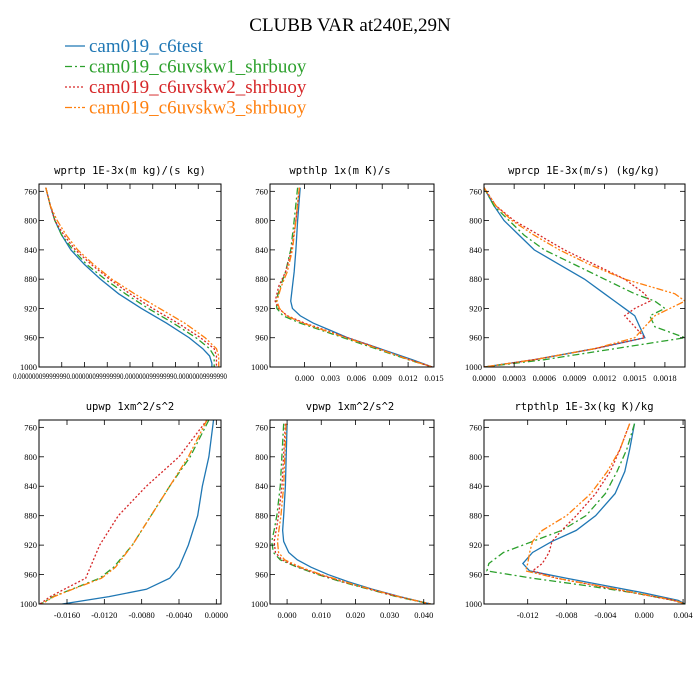 The width and height of the screenshot is (700, 700). What do you see at coordinates (198, 67) in the screenshot?
I see `legend-entry: cam019_c6uvskw1_shrbuoy` at bounding box center [198, 67].